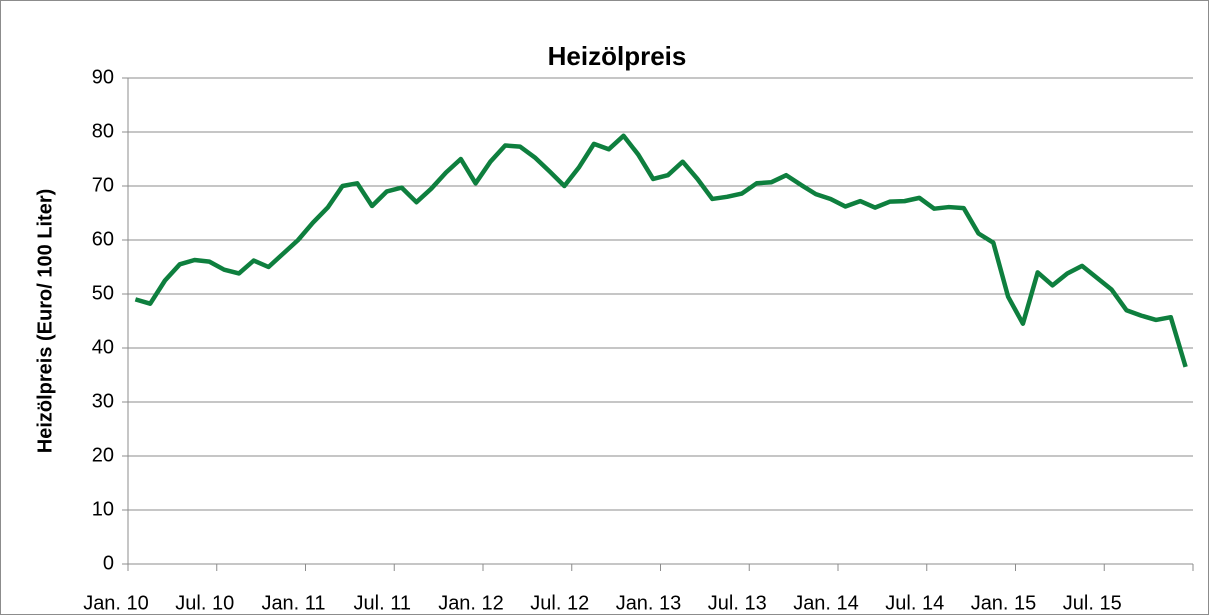  Describe the element at coordinates (116, 603) in the screenshot. I see `x-tick-label: Jan. 10` at that location.